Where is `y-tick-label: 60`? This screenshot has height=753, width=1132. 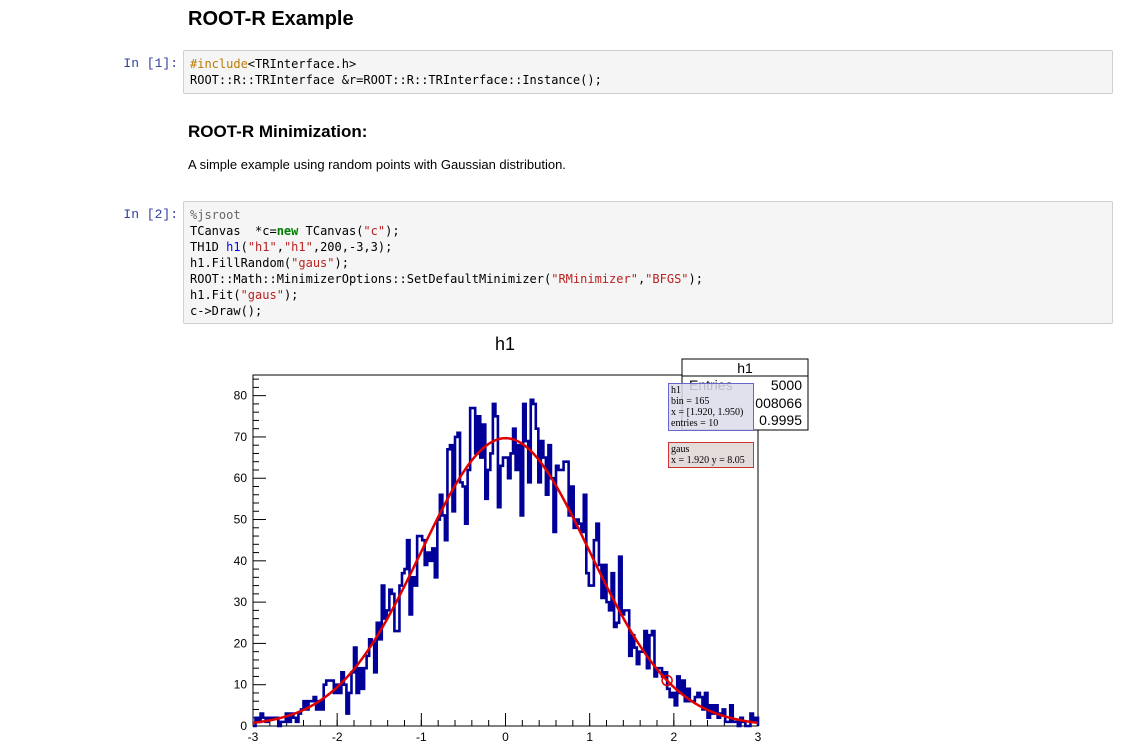 y-tick-label: 60 is located at coordinates (241, 478).